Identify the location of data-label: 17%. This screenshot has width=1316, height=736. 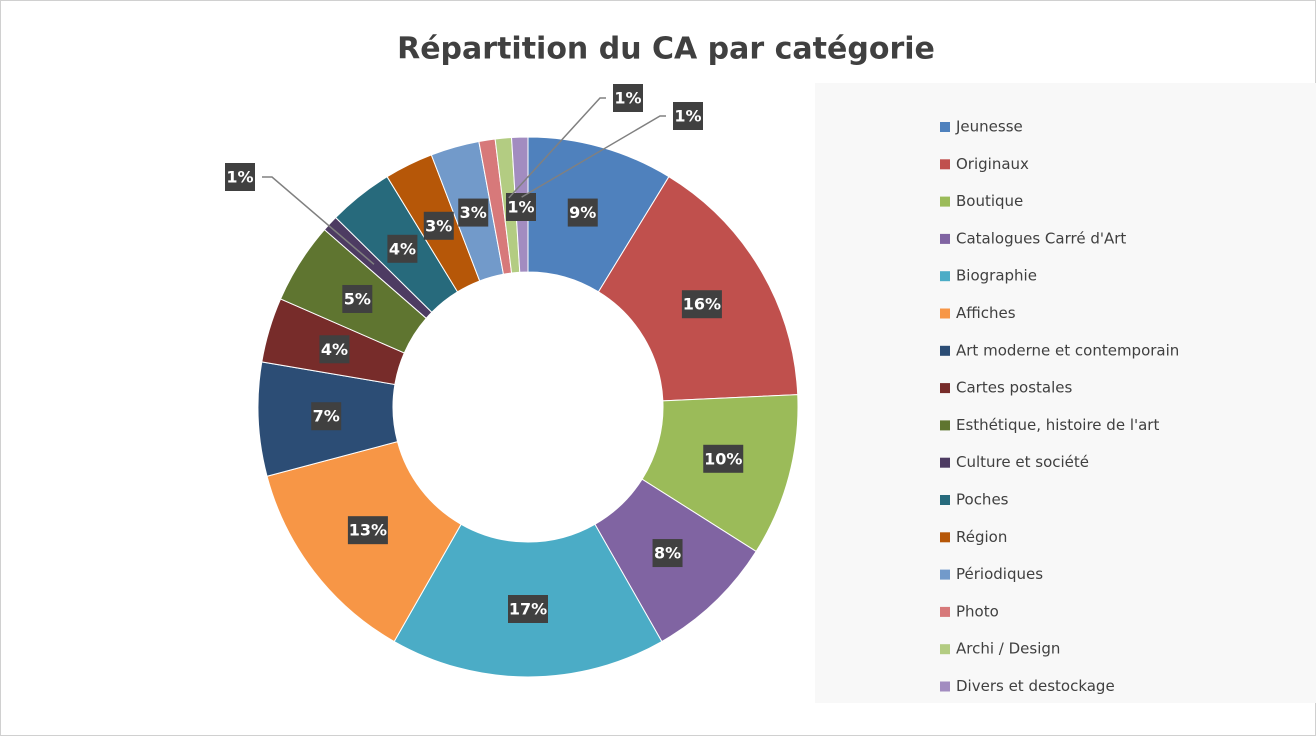
(528, 609).